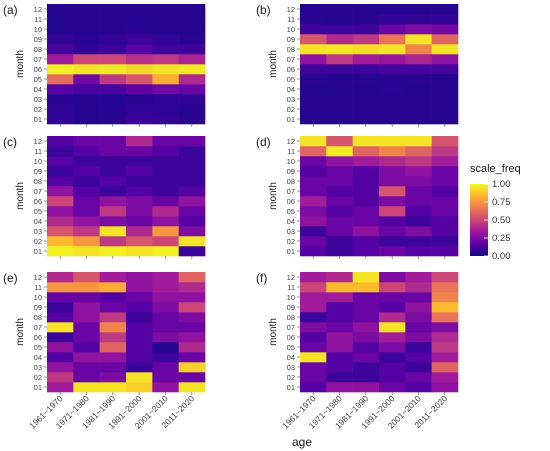 This screenshot has width=550, height=451. What do you see at coordinates (501, 238) in the screenshot?
I see `colorbar-tick-label: 0.25` at bounding box center [501, 238].